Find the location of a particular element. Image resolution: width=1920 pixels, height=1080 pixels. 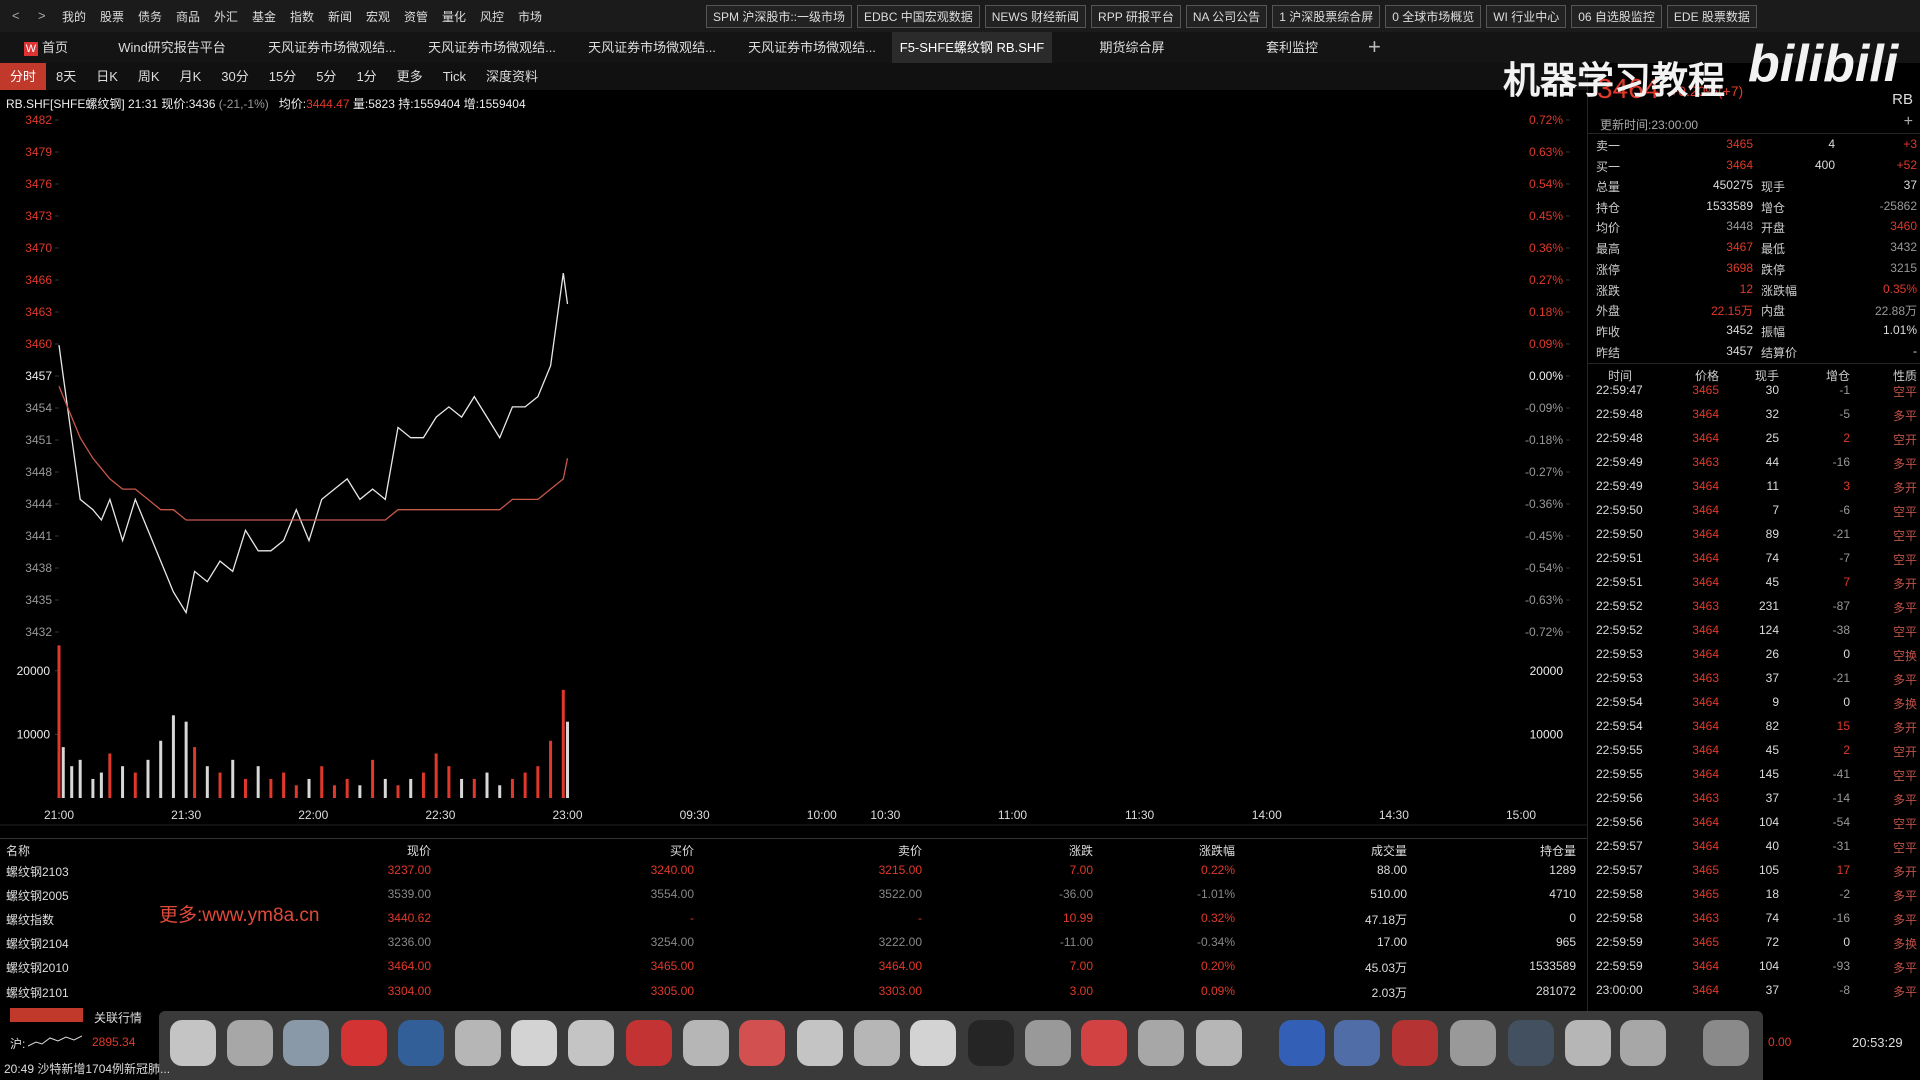

nav-back: < is located at coordinates (16, 15).